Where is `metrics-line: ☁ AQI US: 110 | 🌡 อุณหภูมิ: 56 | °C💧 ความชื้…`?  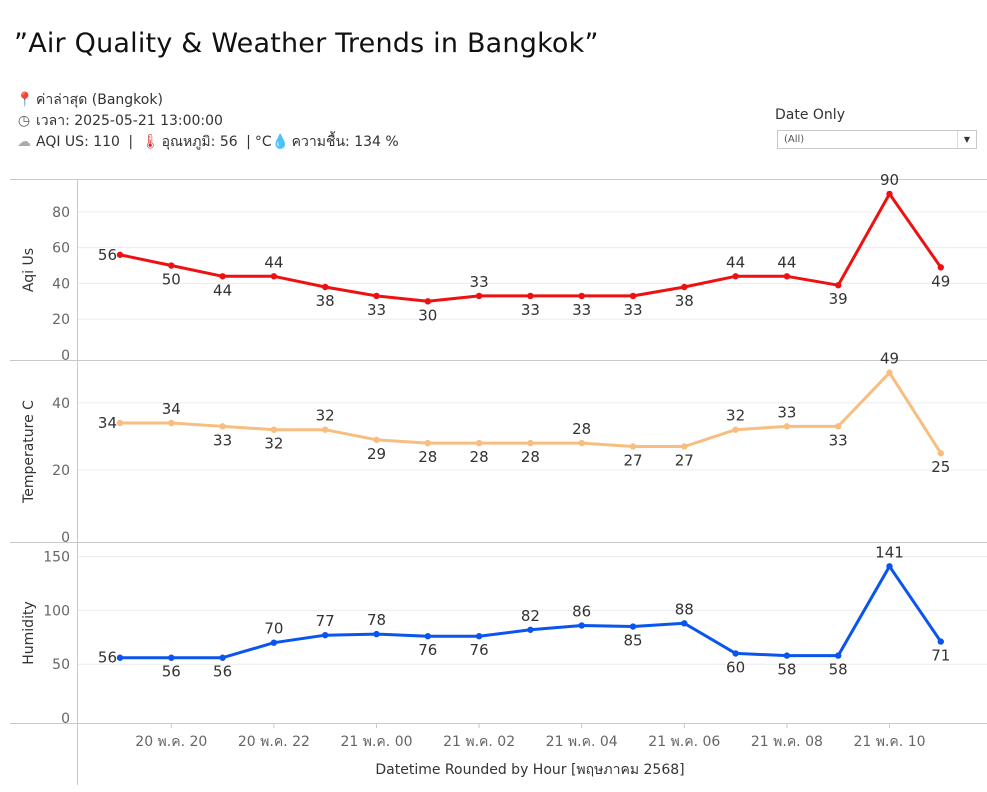 metrics-line: ☁ AQI US: 110 | 🌡 อุณหภูมิ: 56 | °C💧 ความชื้… is located at coordinates (208, 142).